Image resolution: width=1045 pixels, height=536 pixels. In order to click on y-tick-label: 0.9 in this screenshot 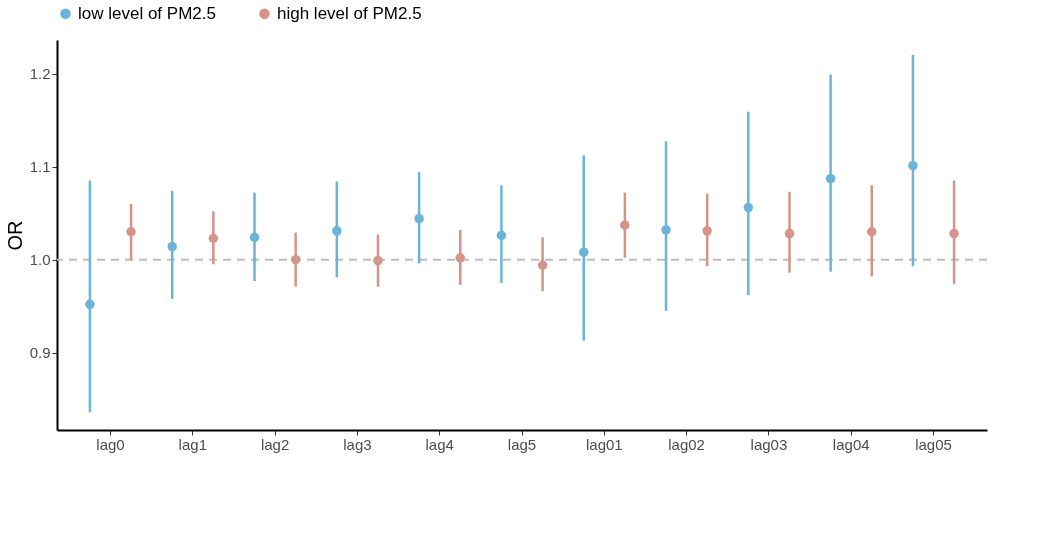, I will do `click(40, 353)`.